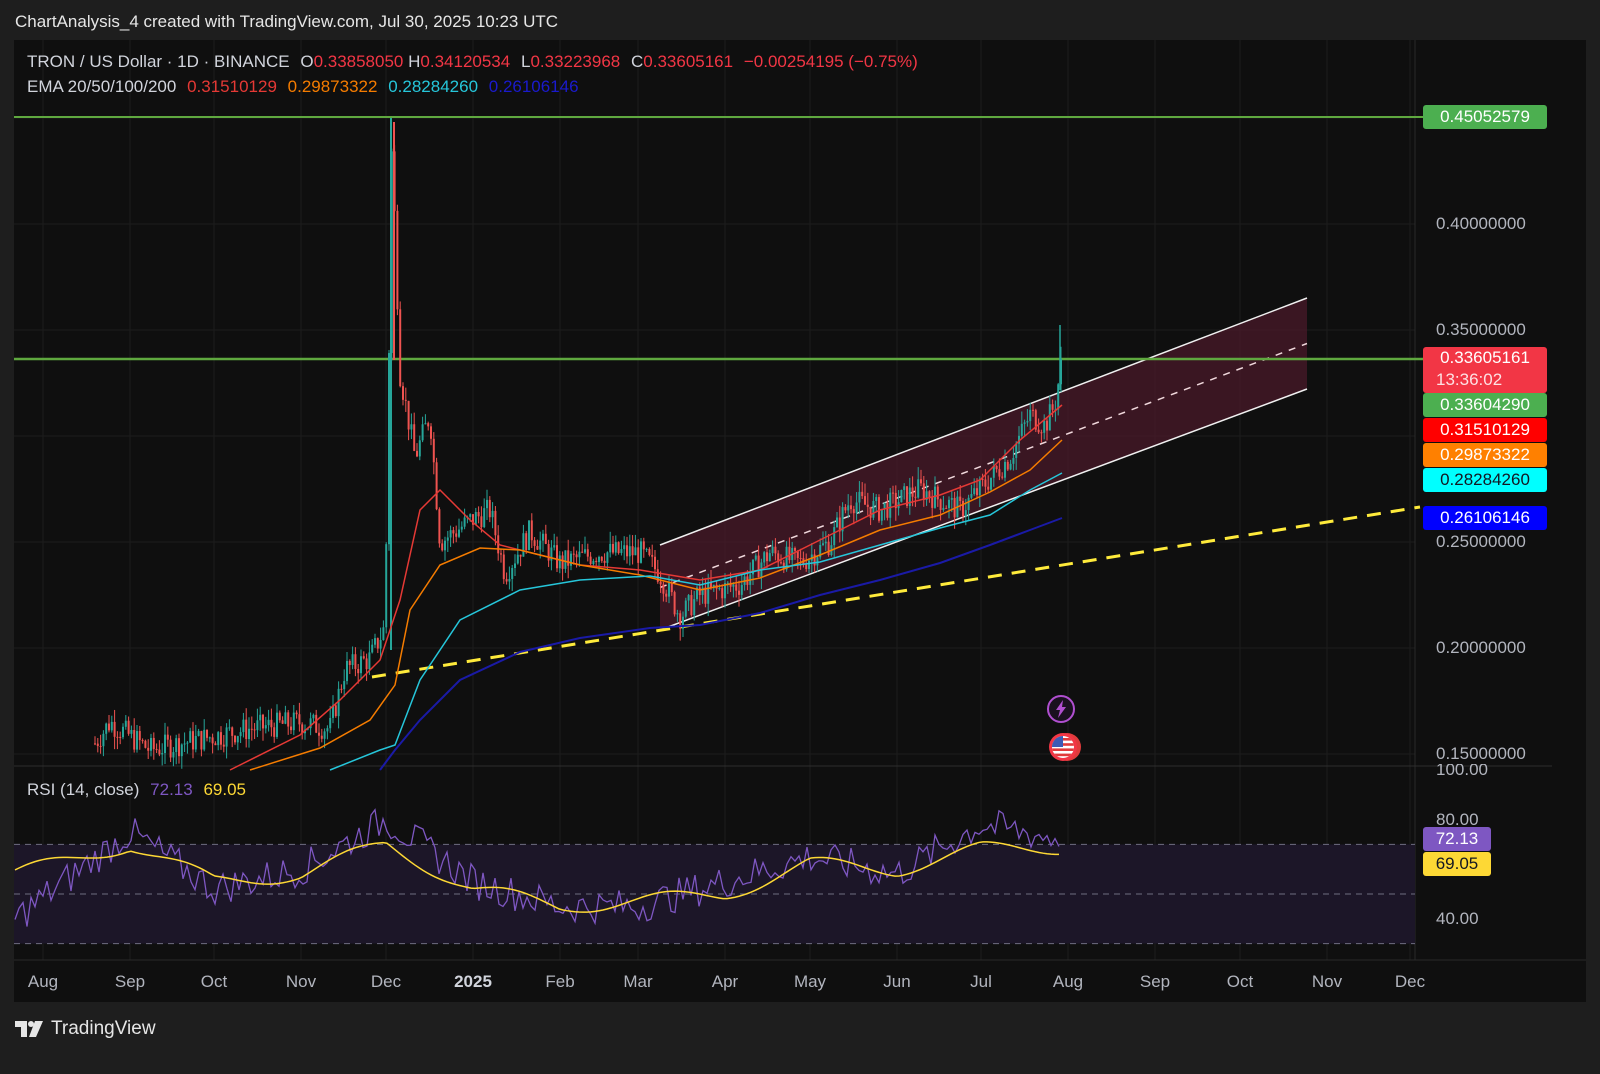 The height and width of the screenshot is (1074, 1600). What do you see at coordinates (224, 789) in the screenshot?
I see `rsi-ma-value: 69.05` at bounding box center [224, 789].